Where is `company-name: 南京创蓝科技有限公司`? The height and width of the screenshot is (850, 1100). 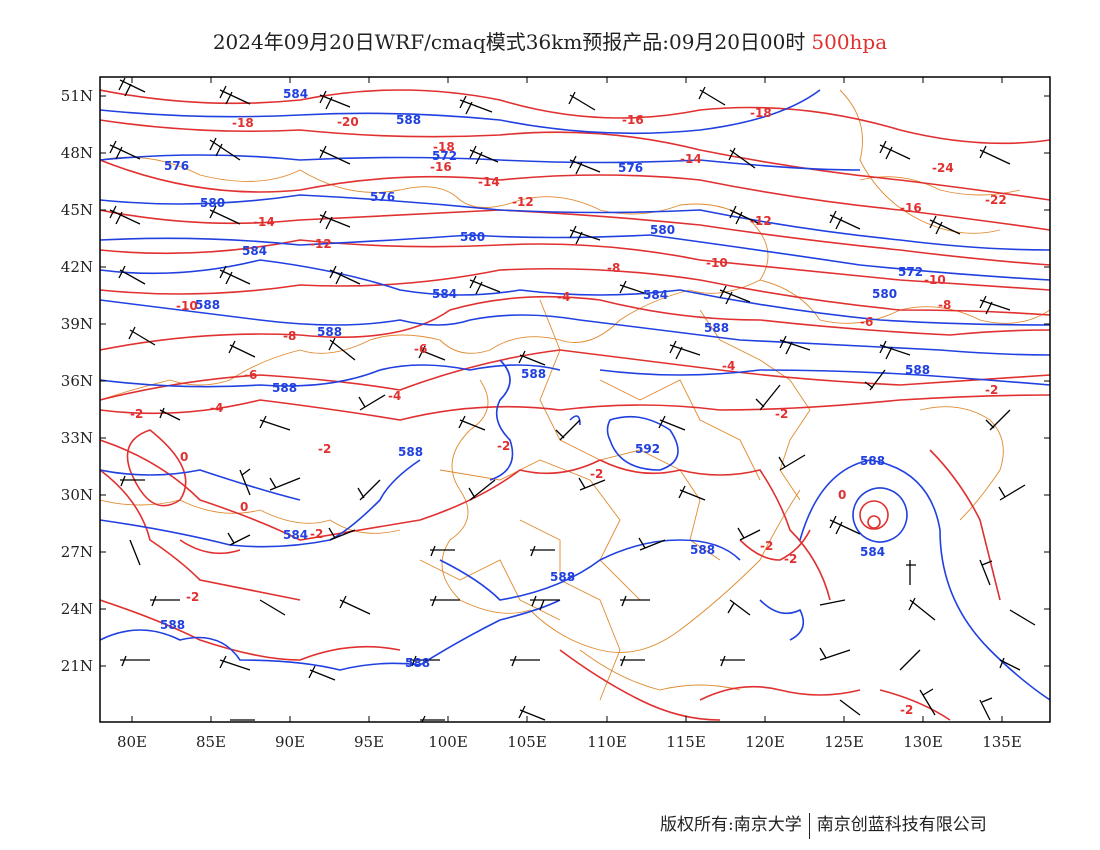 company-name: 南京创蓝科技有限公司 is located at coordinates (901, 825).